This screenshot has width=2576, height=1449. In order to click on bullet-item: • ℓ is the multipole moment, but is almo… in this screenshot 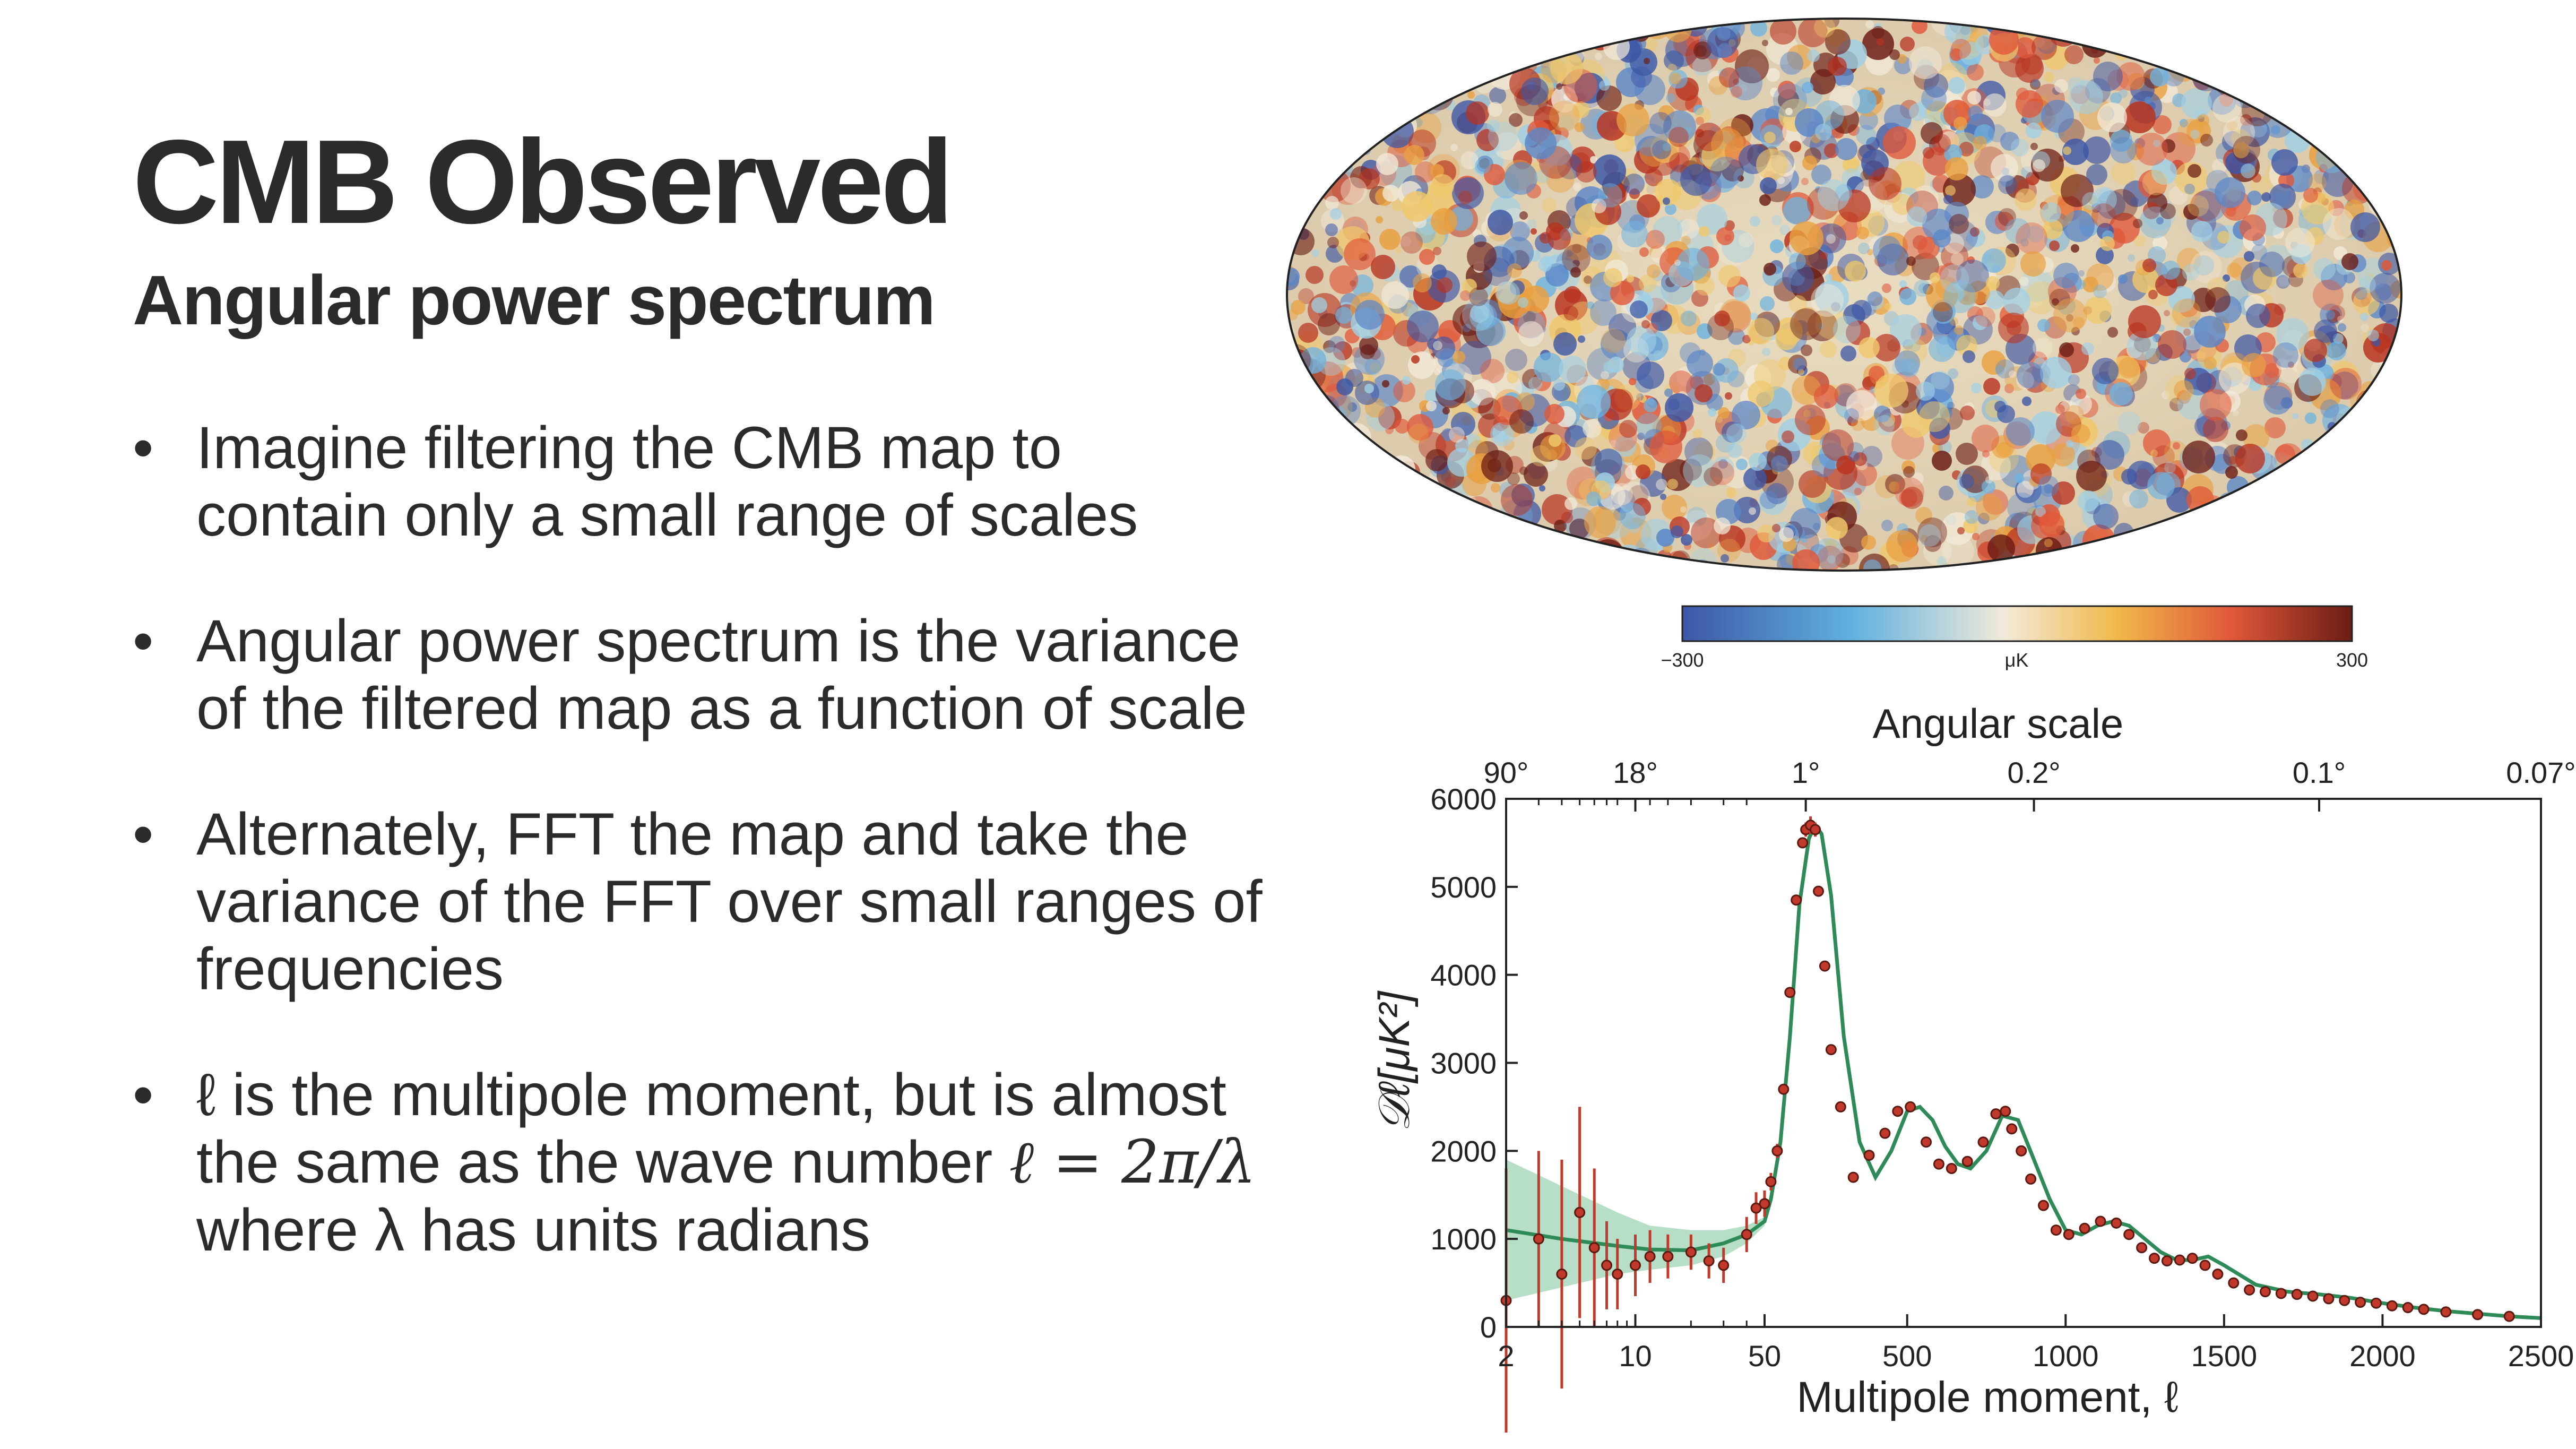, I will do `click(749, 1162)`.